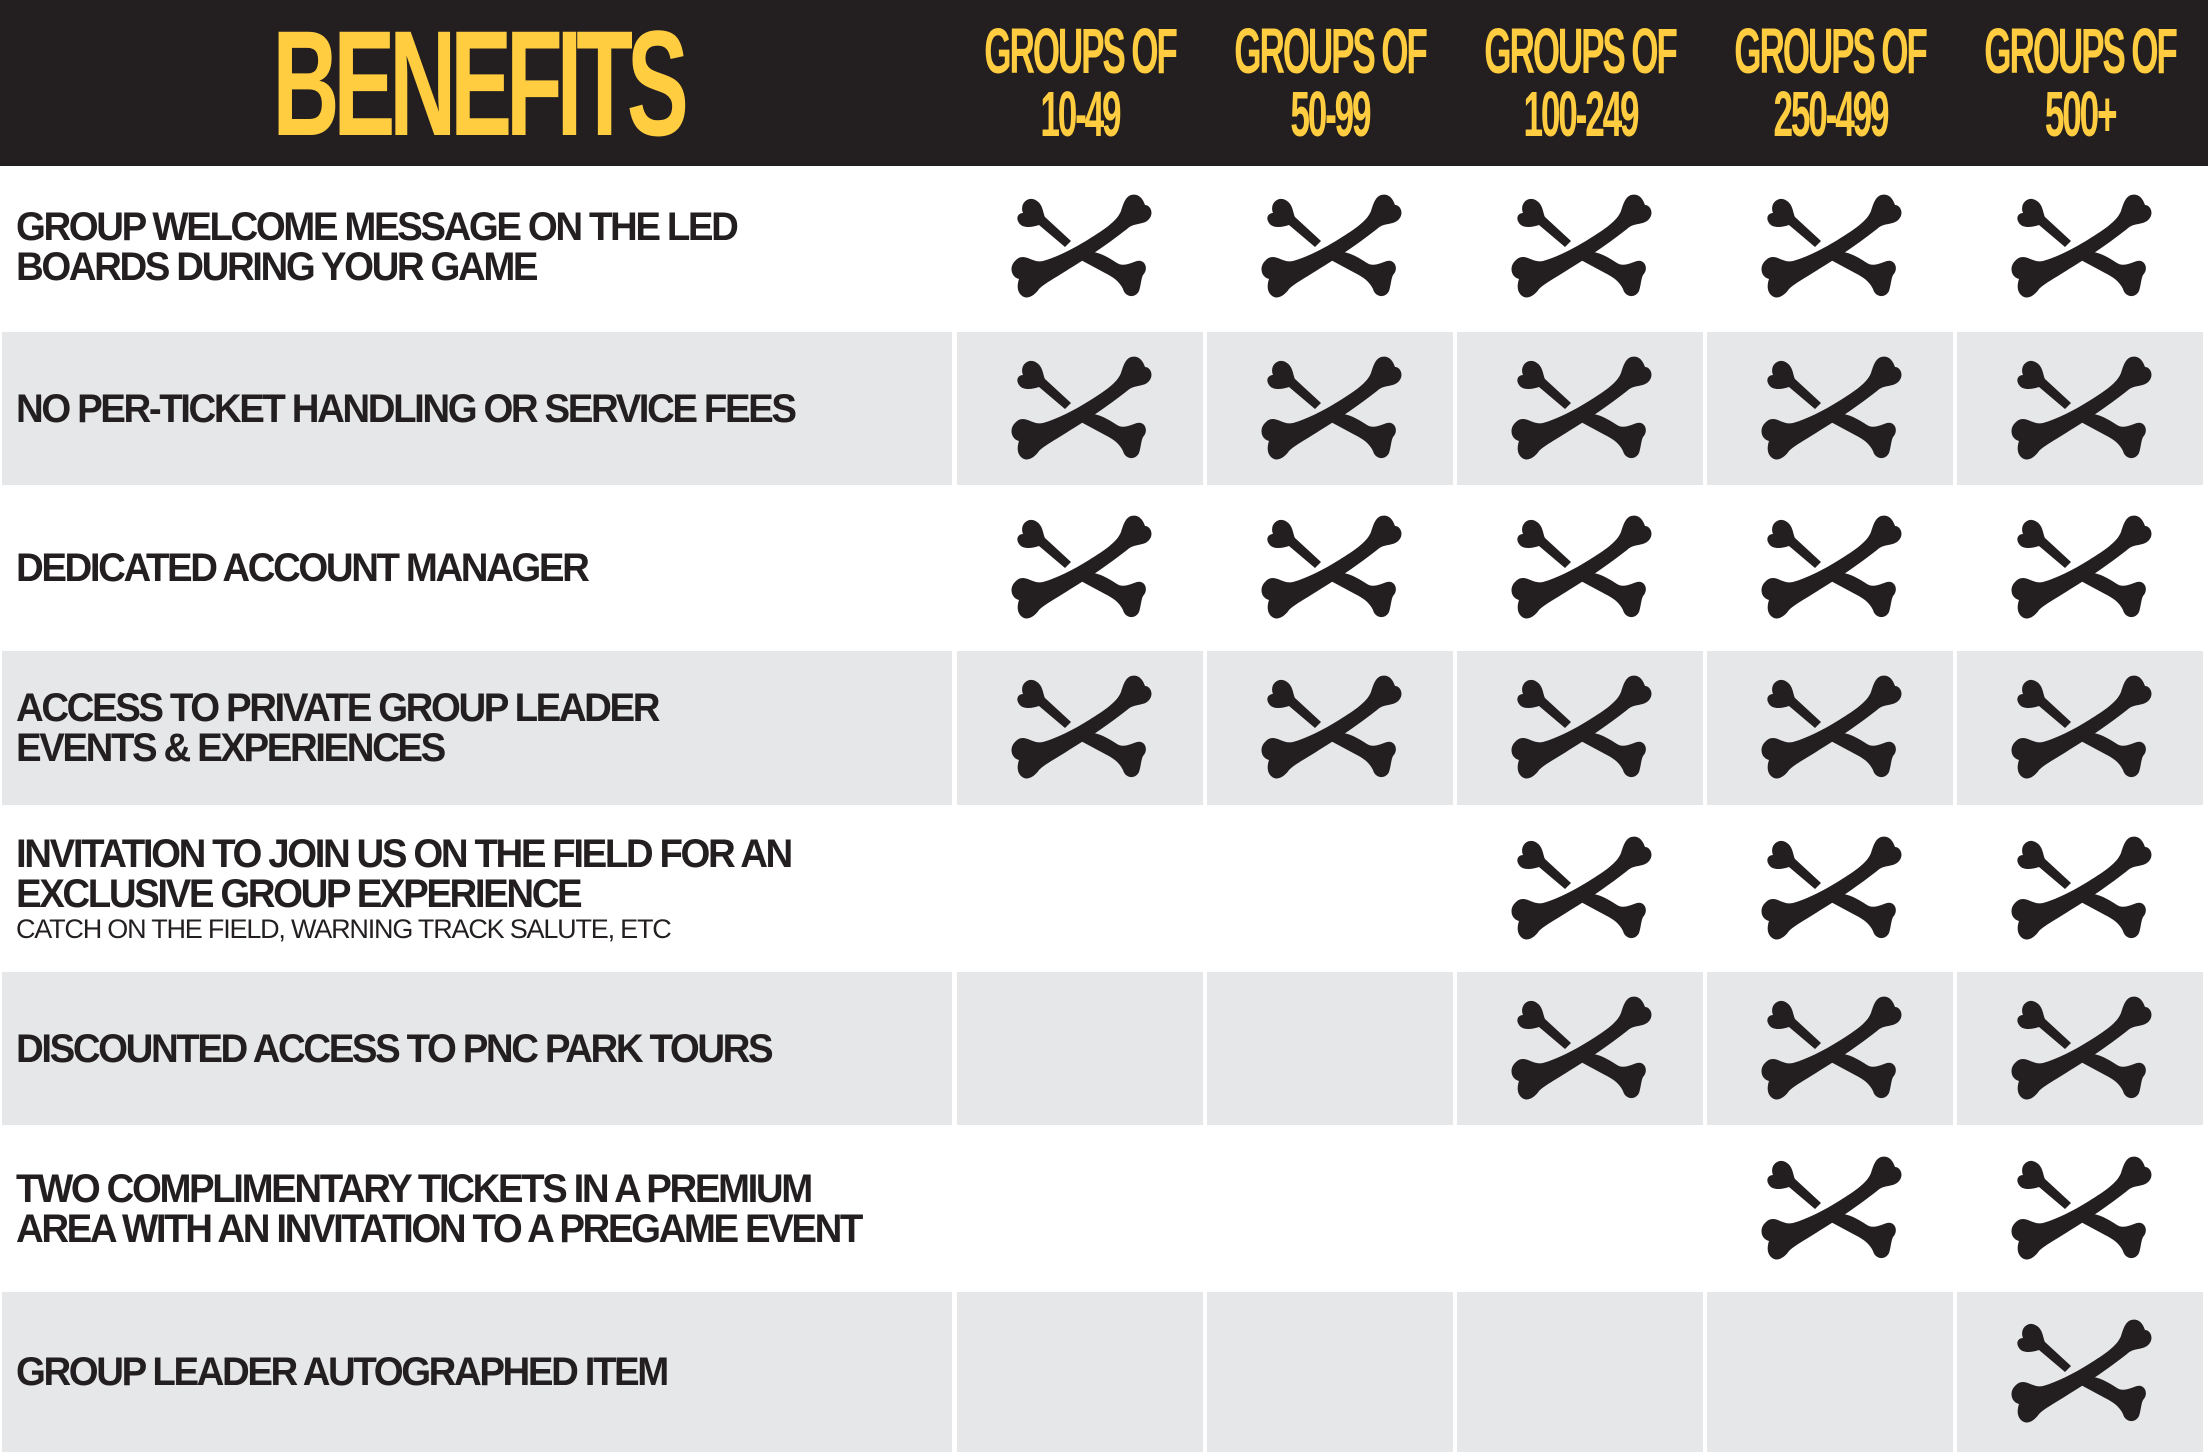  I want to click on table-row: GROUP LEADER AUTOGRAPHED ITEM, so click(1104, 1372).